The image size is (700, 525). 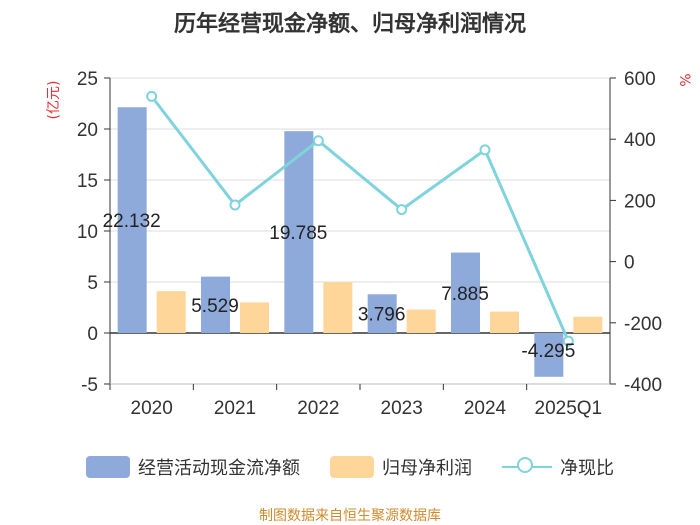 I want to click on x-tick-label: 2025Q1, so click(x=569, y=408).